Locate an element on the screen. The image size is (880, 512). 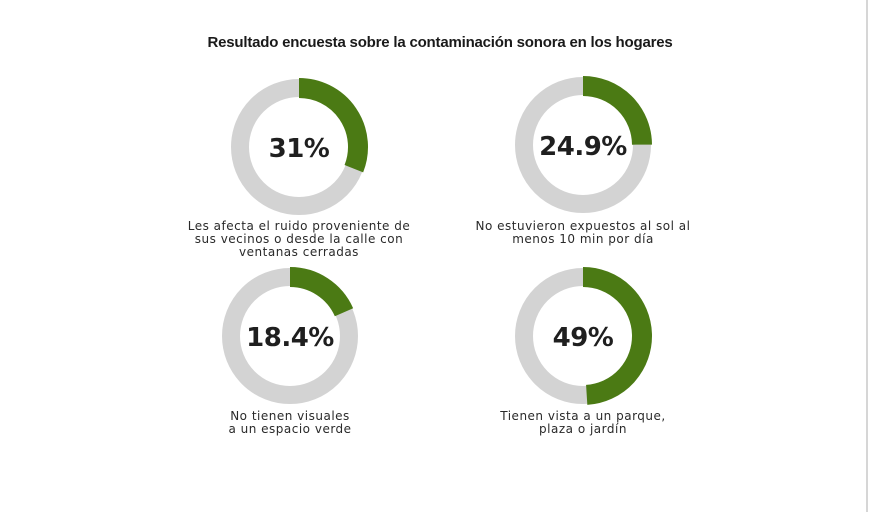
donut-chart-2: 24.9% is located at coordinates (583, 144).